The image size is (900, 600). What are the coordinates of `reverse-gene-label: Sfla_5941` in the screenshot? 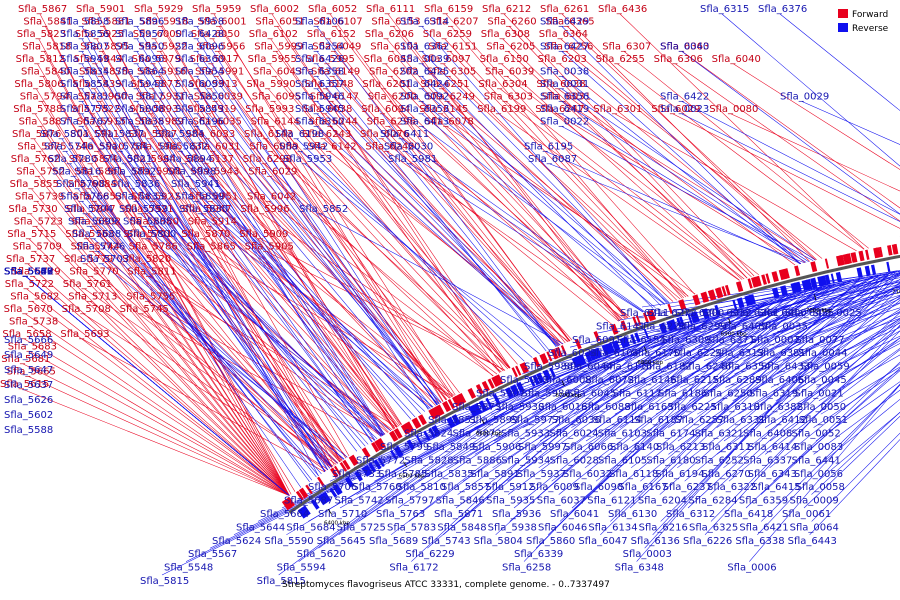 It's located at (195, 184).